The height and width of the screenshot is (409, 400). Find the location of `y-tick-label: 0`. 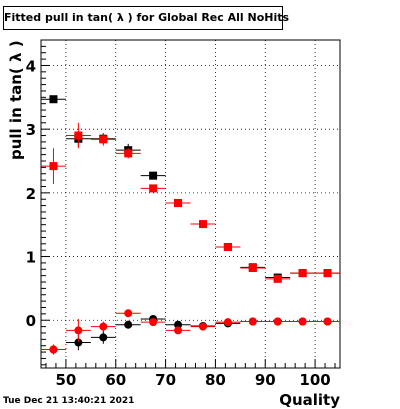

y-tick-label: 0 is located at coordinates (31, 321).